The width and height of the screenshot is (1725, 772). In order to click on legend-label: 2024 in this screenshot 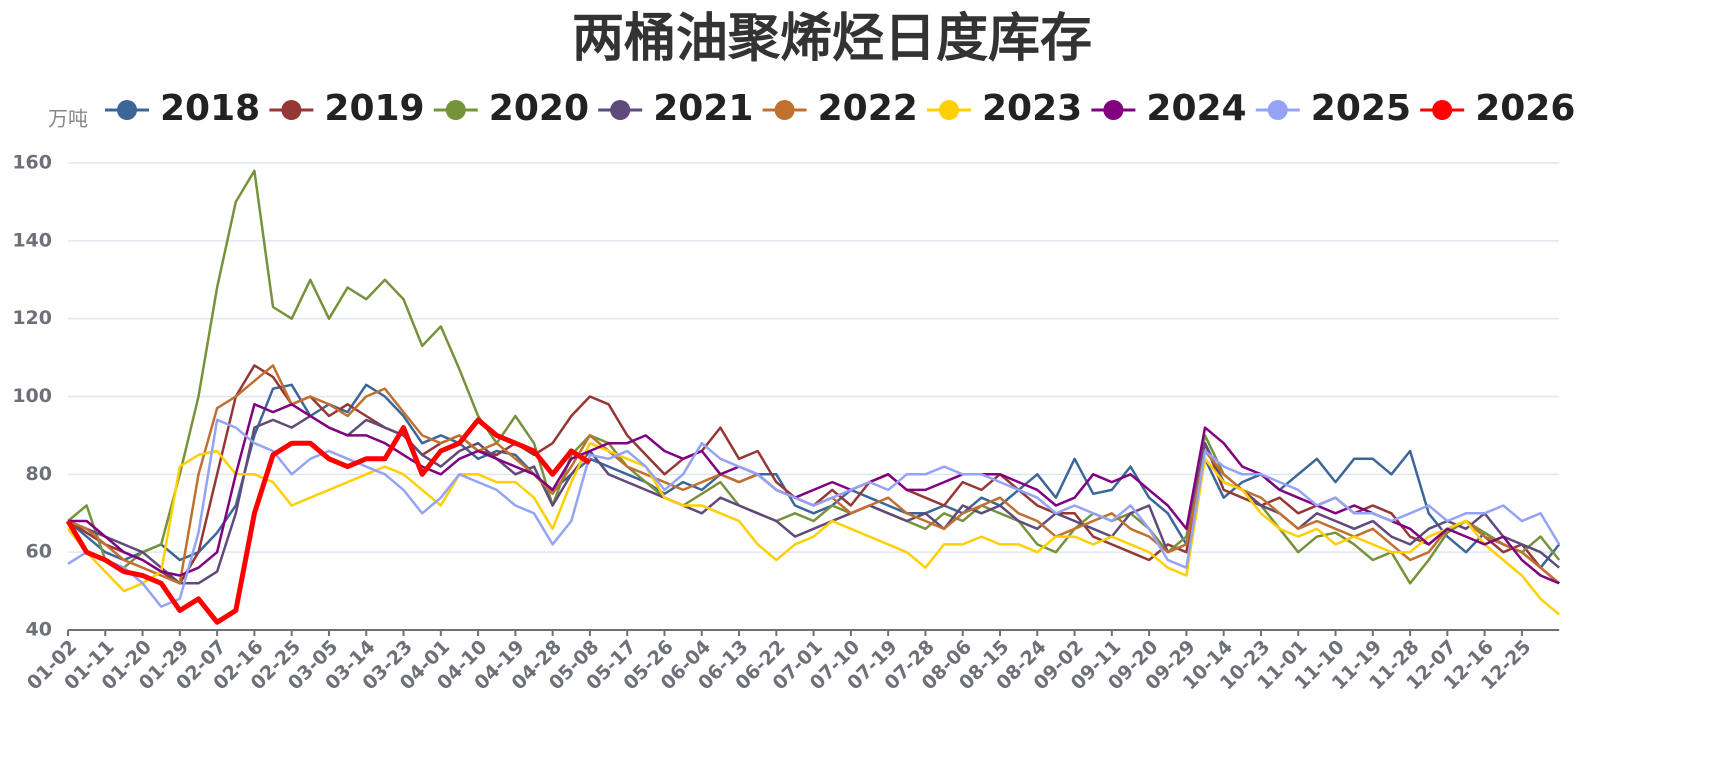, I will do `click(1196, 108)`.